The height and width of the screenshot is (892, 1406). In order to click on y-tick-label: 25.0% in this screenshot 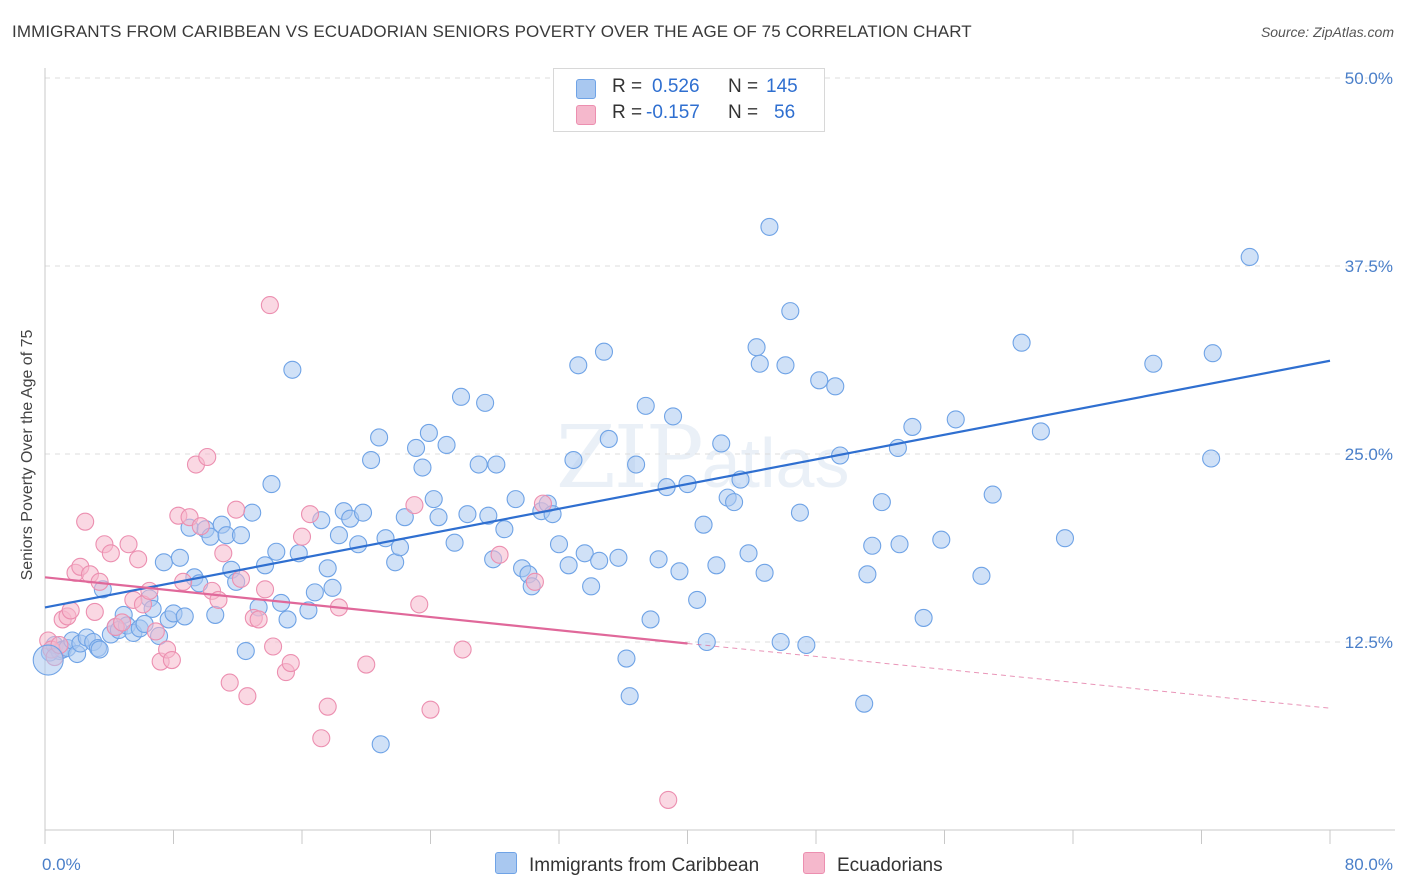, I will do `click(1369, 454)`.